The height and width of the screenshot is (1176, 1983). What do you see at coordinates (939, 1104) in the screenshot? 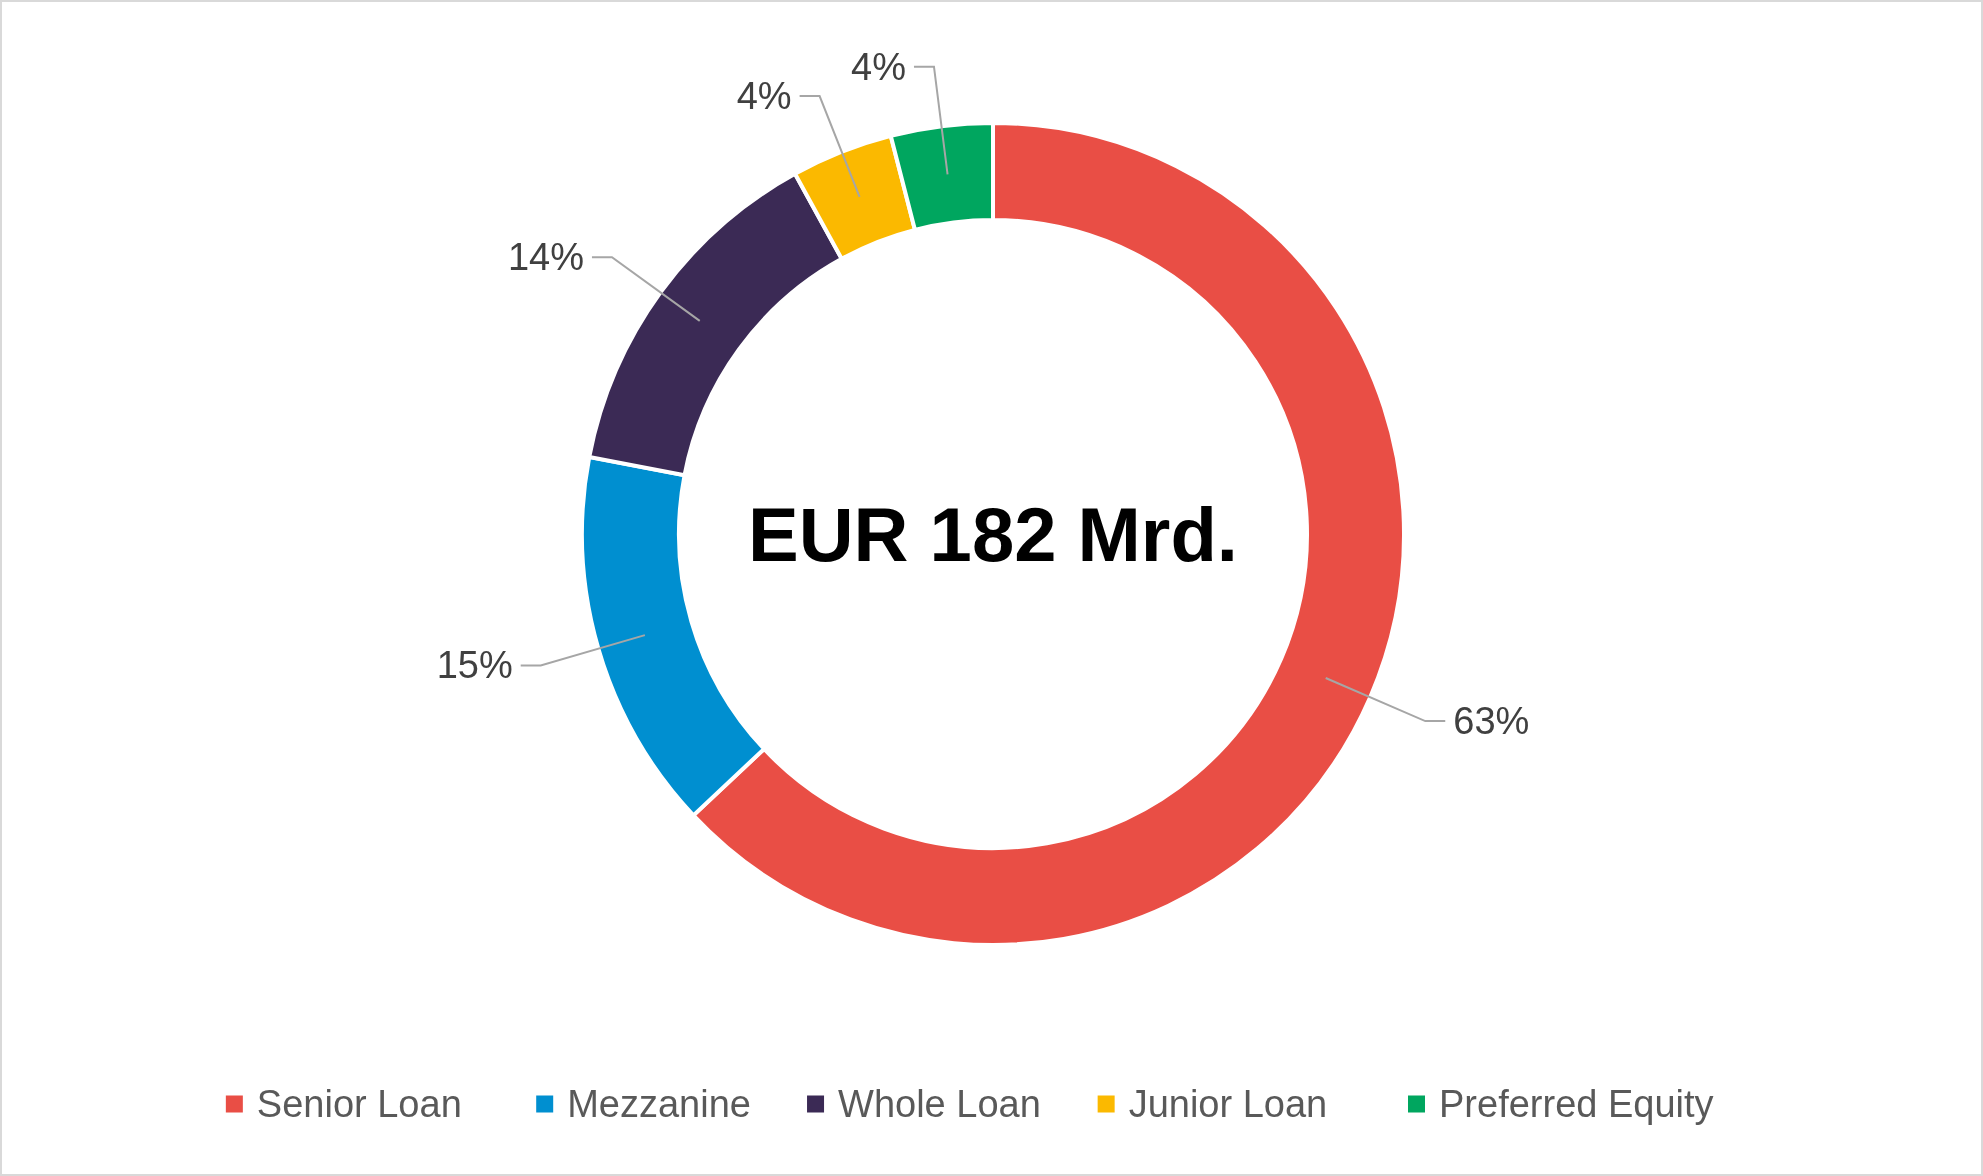
I see `legend-label: Whole Loan` at bounding box center [939, 1104].